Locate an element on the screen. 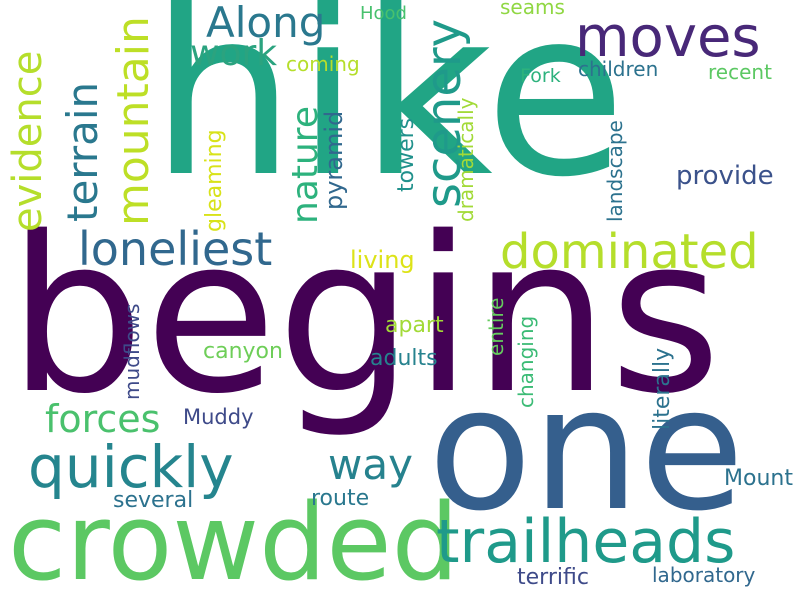 The height and width of the screenshot is (600, 800). word-dominated: dominated is located at coordinates (629, 252).